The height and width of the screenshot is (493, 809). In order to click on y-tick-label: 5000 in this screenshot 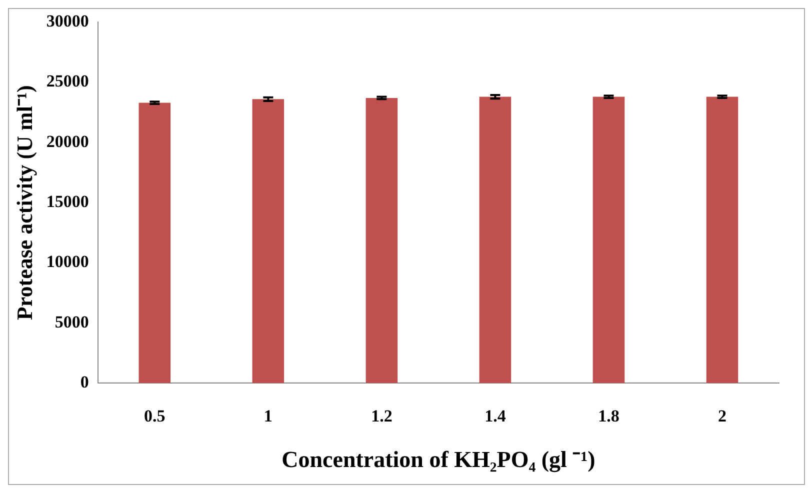, I will do `click(71, 322)`.